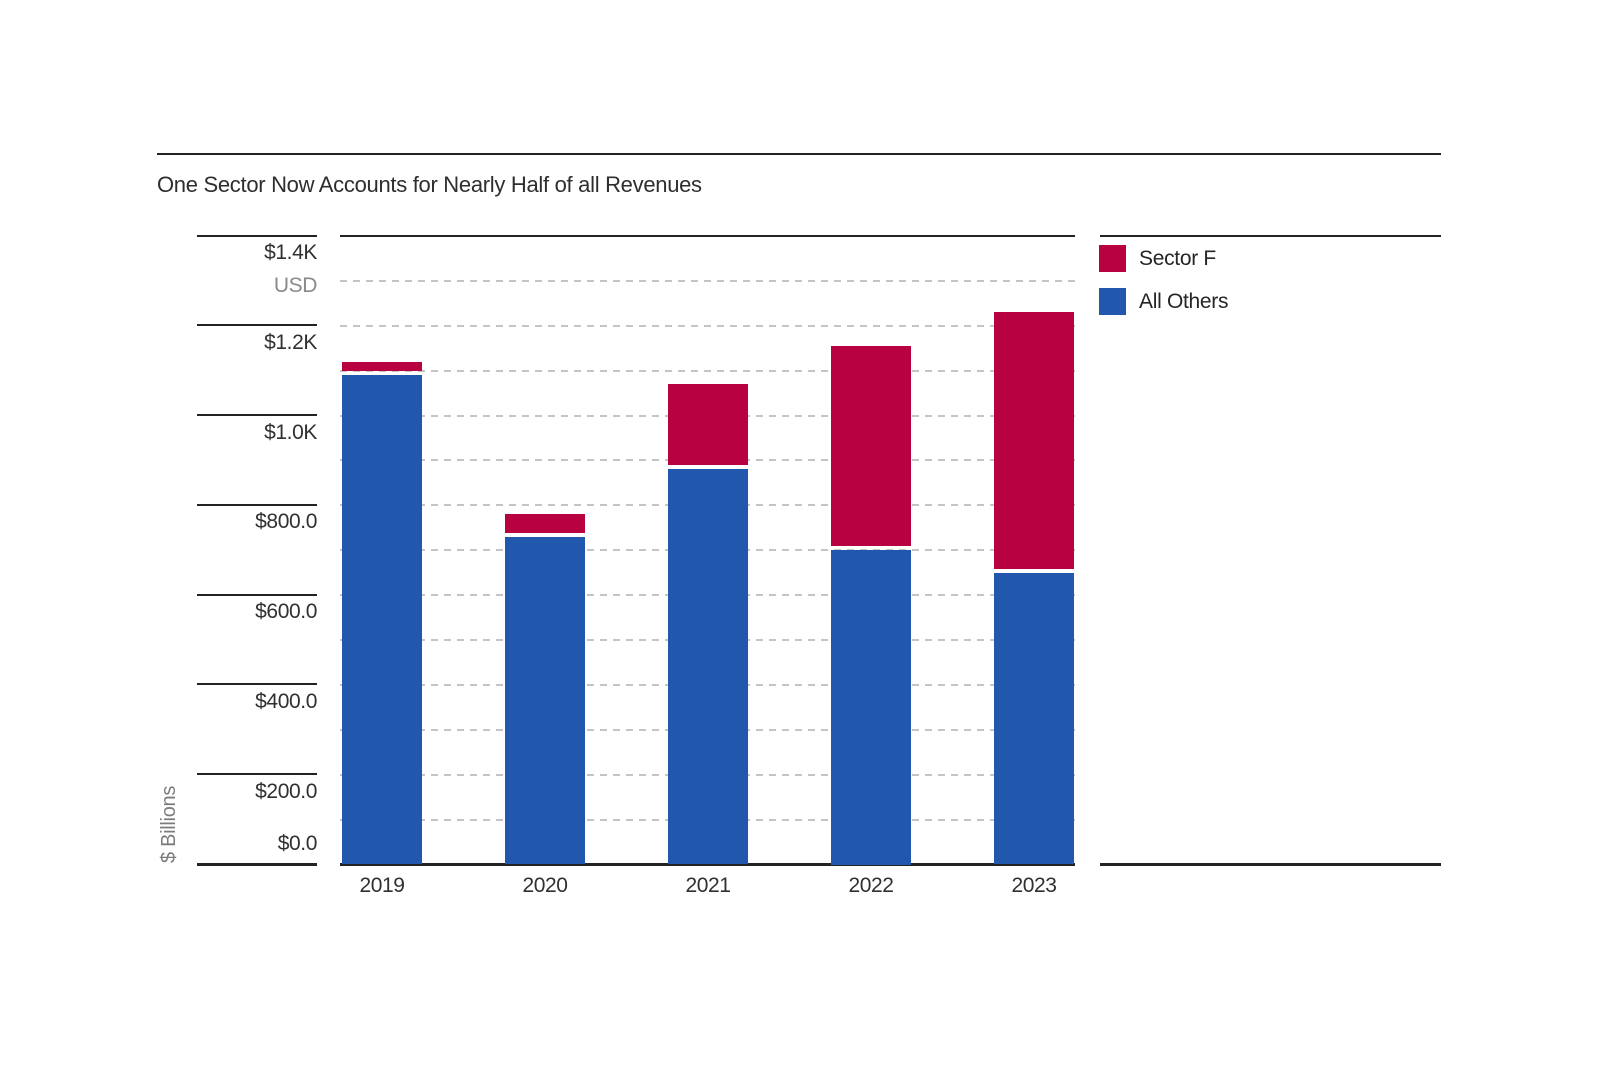 The height and width of the screenshot is (1066, 1600). What do you see at coordinates (1034, 440) in the screenshot?
I see `bar-segment-sector-f-2023` at bounding box center [1034, 440].